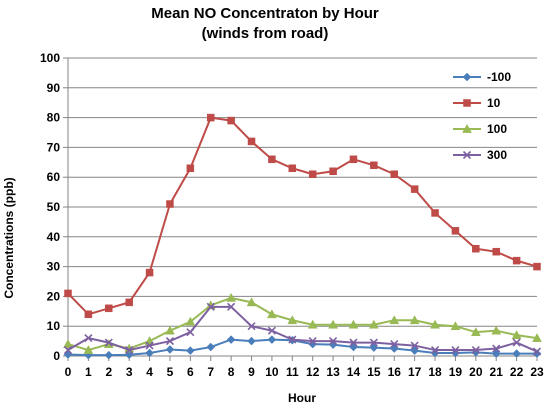 The width and height of the screenshot is (545, 411). I want to click on legend-label: -100, so click(499, 77).